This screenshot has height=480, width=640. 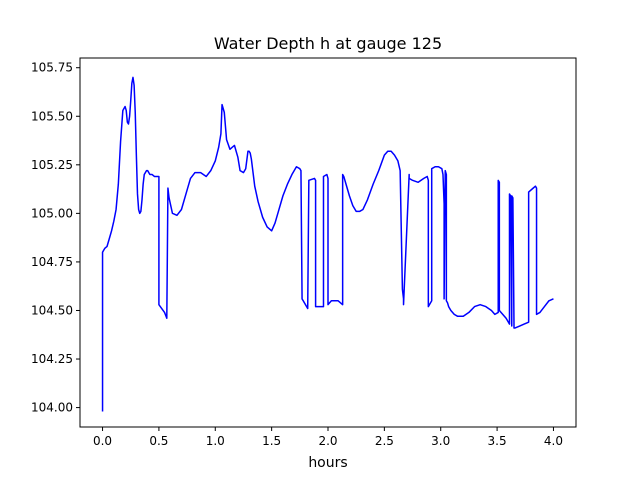 I want to click on x-tick-label: 3.5, so click(x=497, y=441).